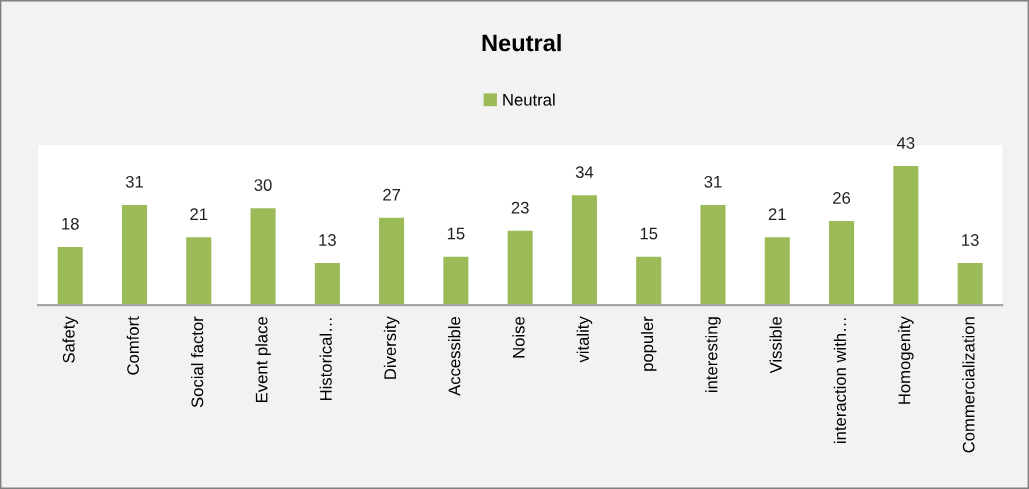  Describe the element at coordinates (520, 207) in the screenshot. I see `data-label: 23` at that location.